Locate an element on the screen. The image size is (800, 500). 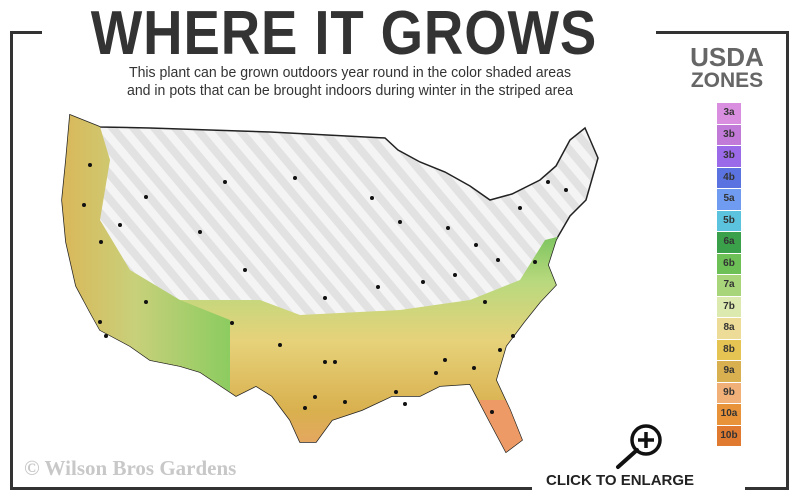
frame-left is located at coordinates (11, 260).